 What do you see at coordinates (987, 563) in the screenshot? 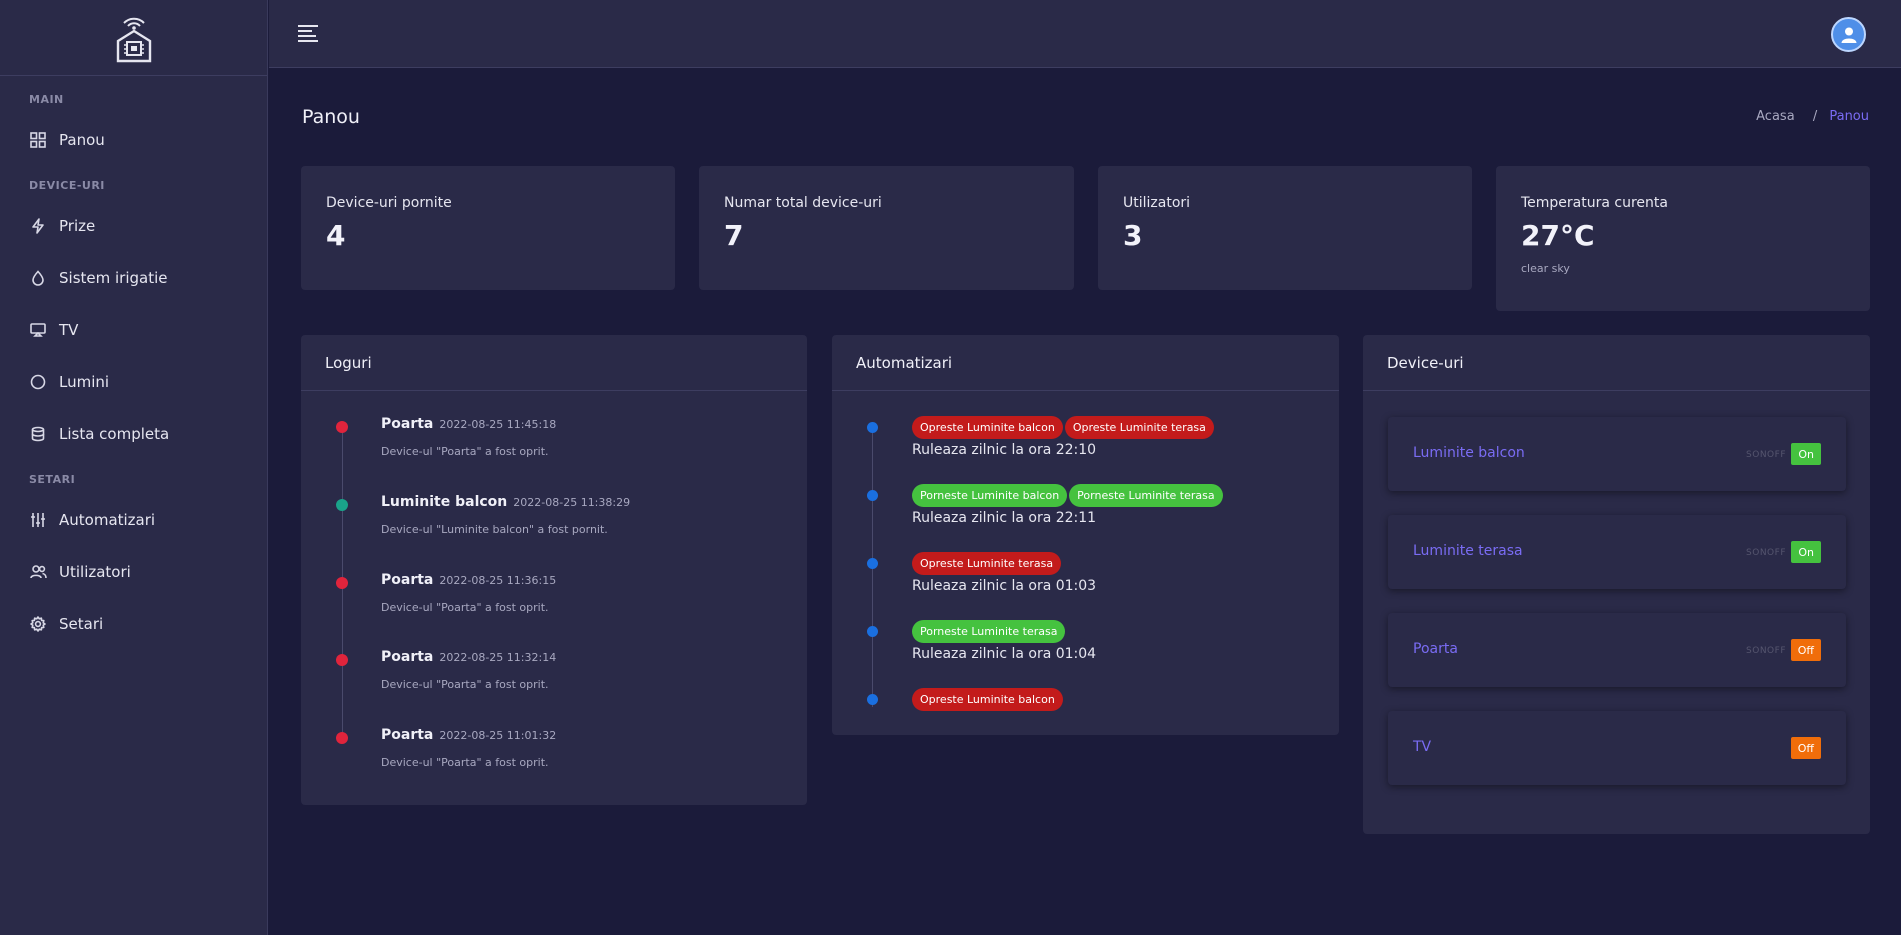
I see `action-badge: Opreste Luminite terasa` at bounding box center [987, 563].